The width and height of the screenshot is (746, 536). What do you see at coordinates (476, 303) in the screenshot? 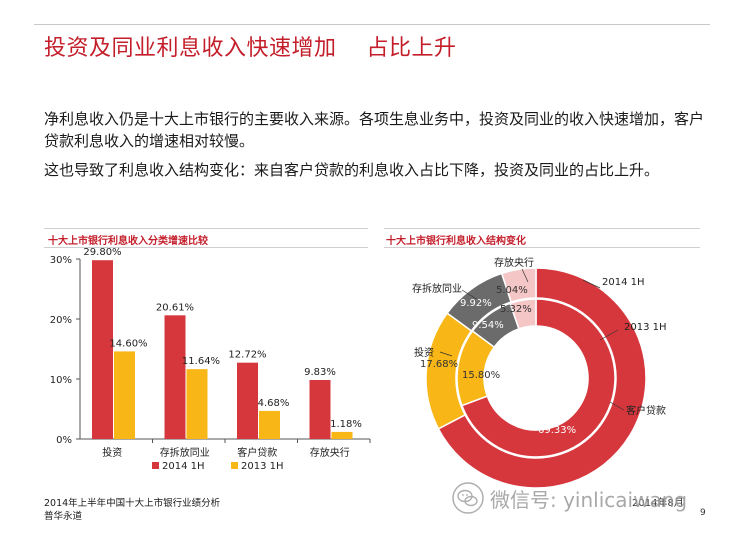
I see `donut-data-label: 9.92%` at bounding box center [476, 303].